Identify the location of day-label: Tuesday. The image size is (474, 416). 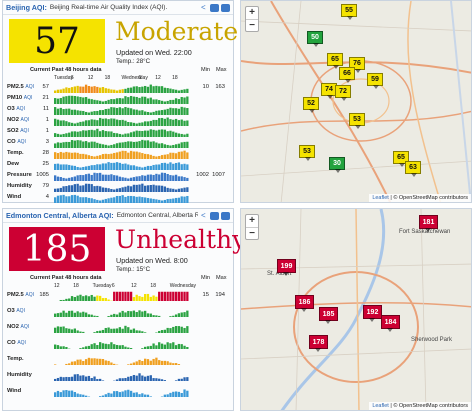
(63, 78).